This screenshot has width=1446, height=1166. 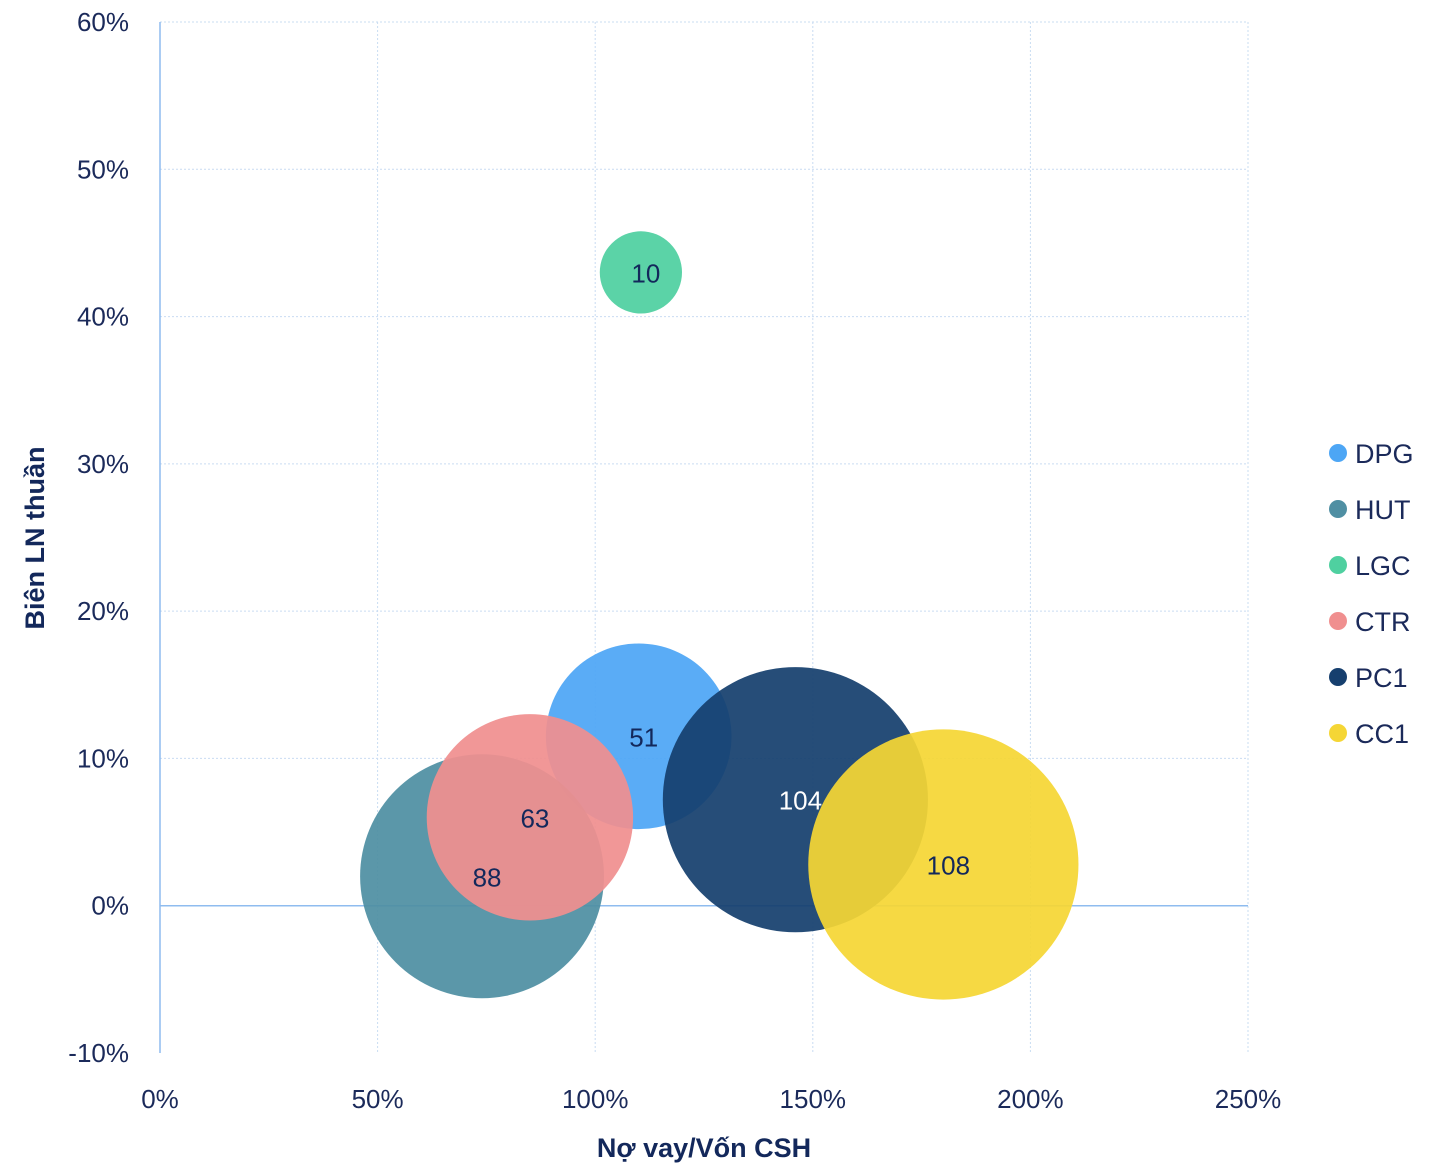 I want to click on y-tick-label: 30%, so click(x=103, y=464).